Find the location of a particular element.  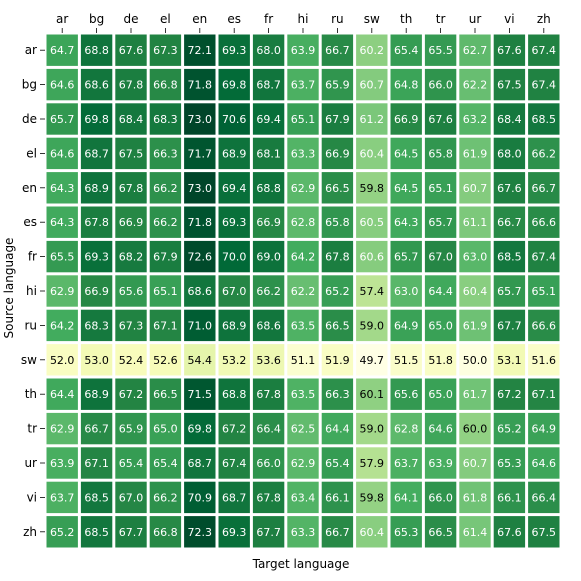

cell-value-de-en: 73.0 is located at coordinates (200, 119).